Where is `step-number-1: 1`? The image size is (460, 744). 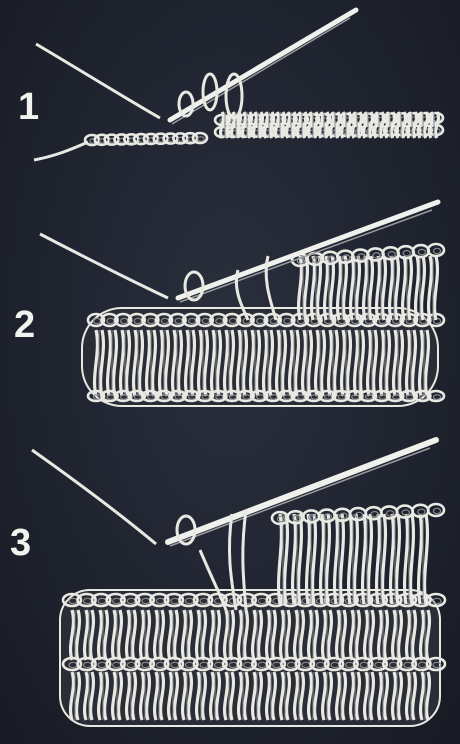 step-number-1: 1 is located at coordinates (29, 107).